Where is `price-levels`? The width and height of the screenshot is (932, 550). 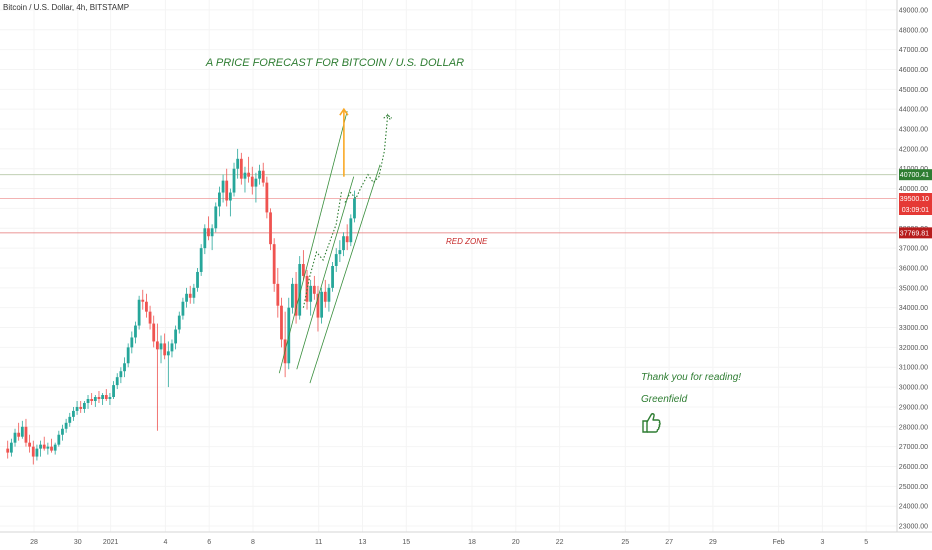 price-levels is located at coordinates (448, 204).